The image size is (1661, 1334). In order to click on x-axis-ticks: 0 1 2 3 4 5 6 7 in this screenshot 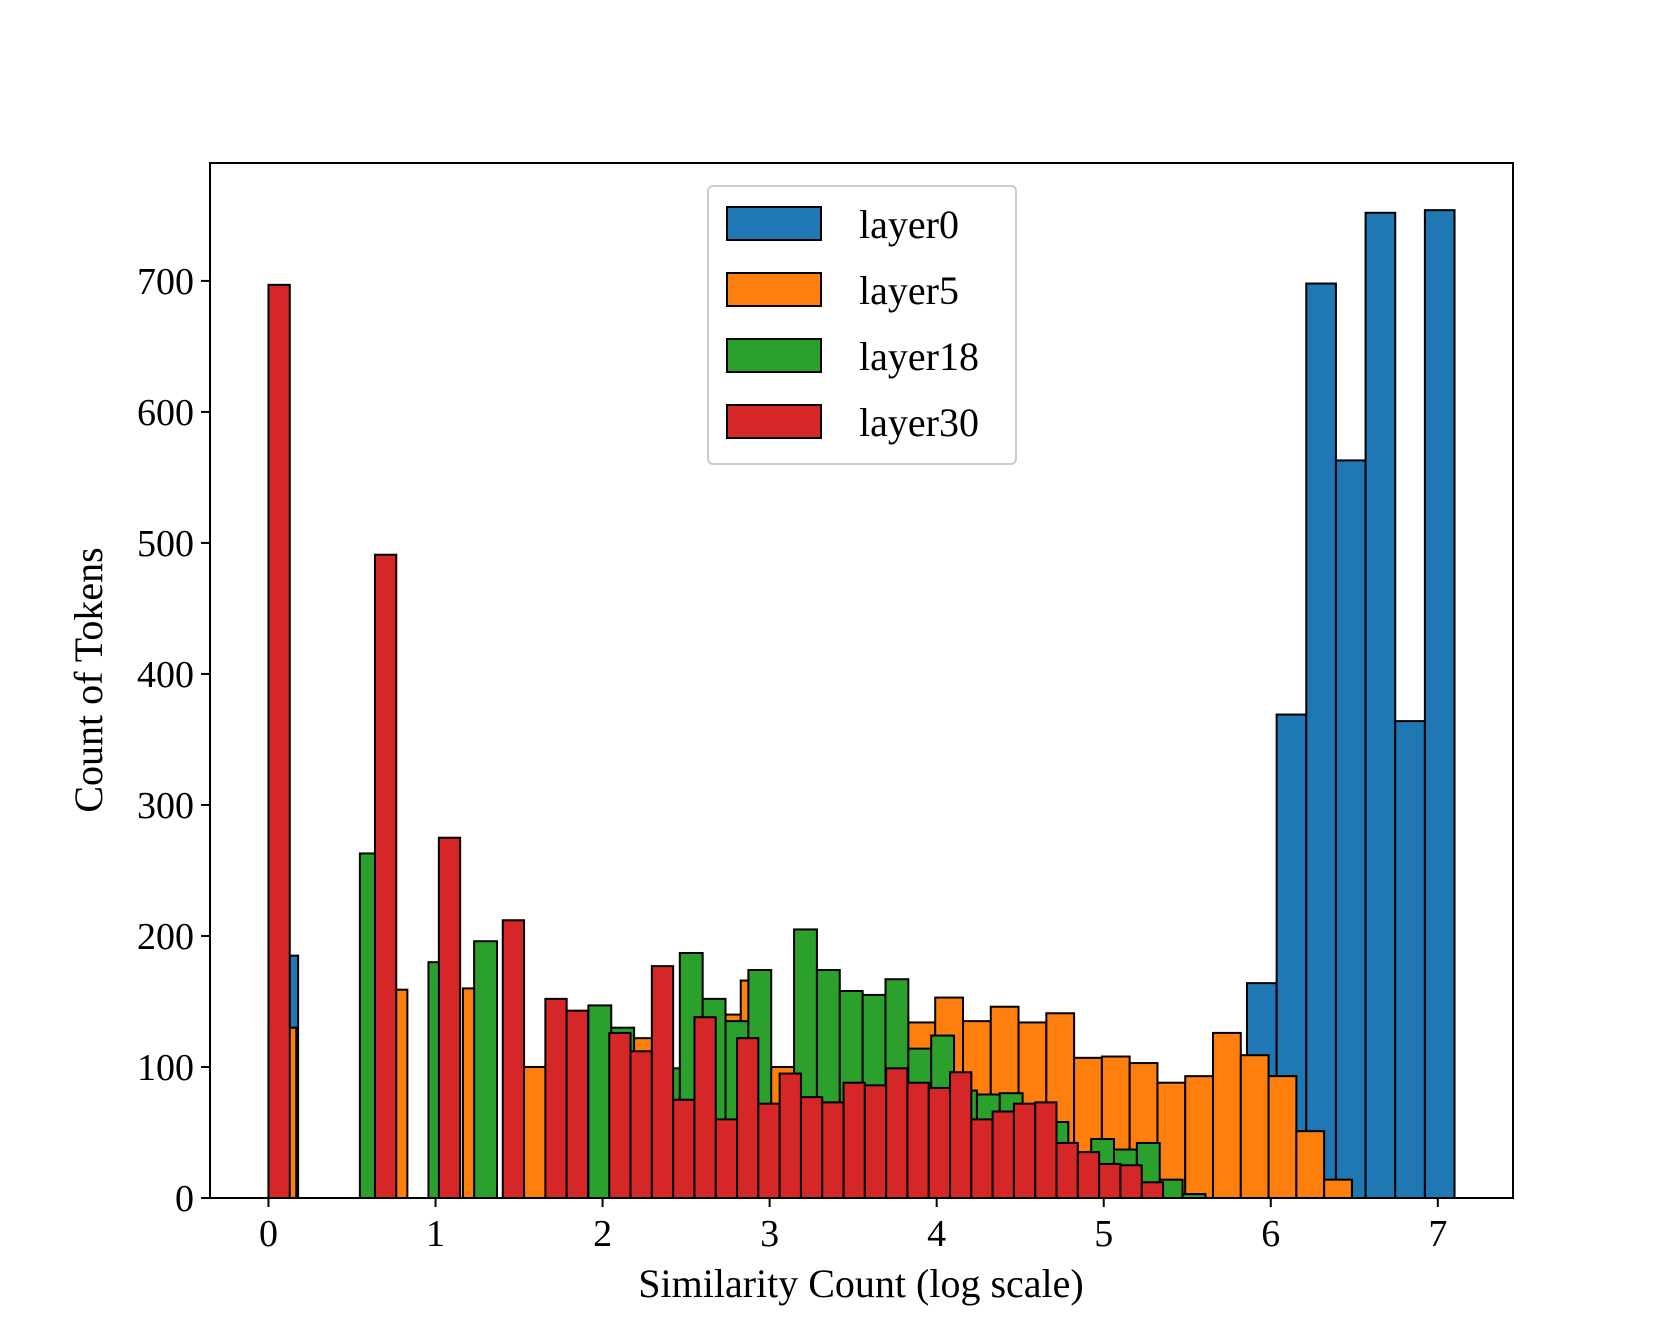, I will do `click(853, 1226)`.